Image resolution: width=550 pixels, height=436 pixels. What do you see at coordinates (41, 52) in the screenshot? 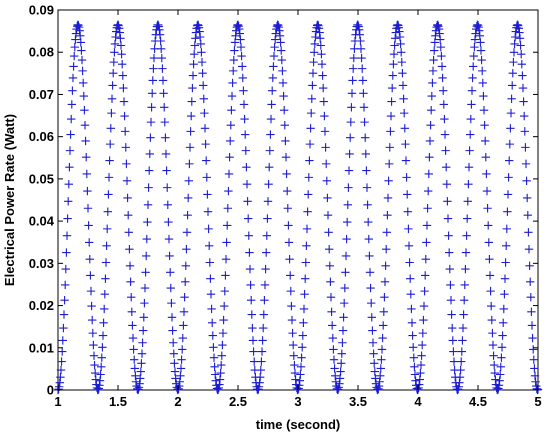
I see `y-tick-label: 0.08` at bounding box center [41, 52].